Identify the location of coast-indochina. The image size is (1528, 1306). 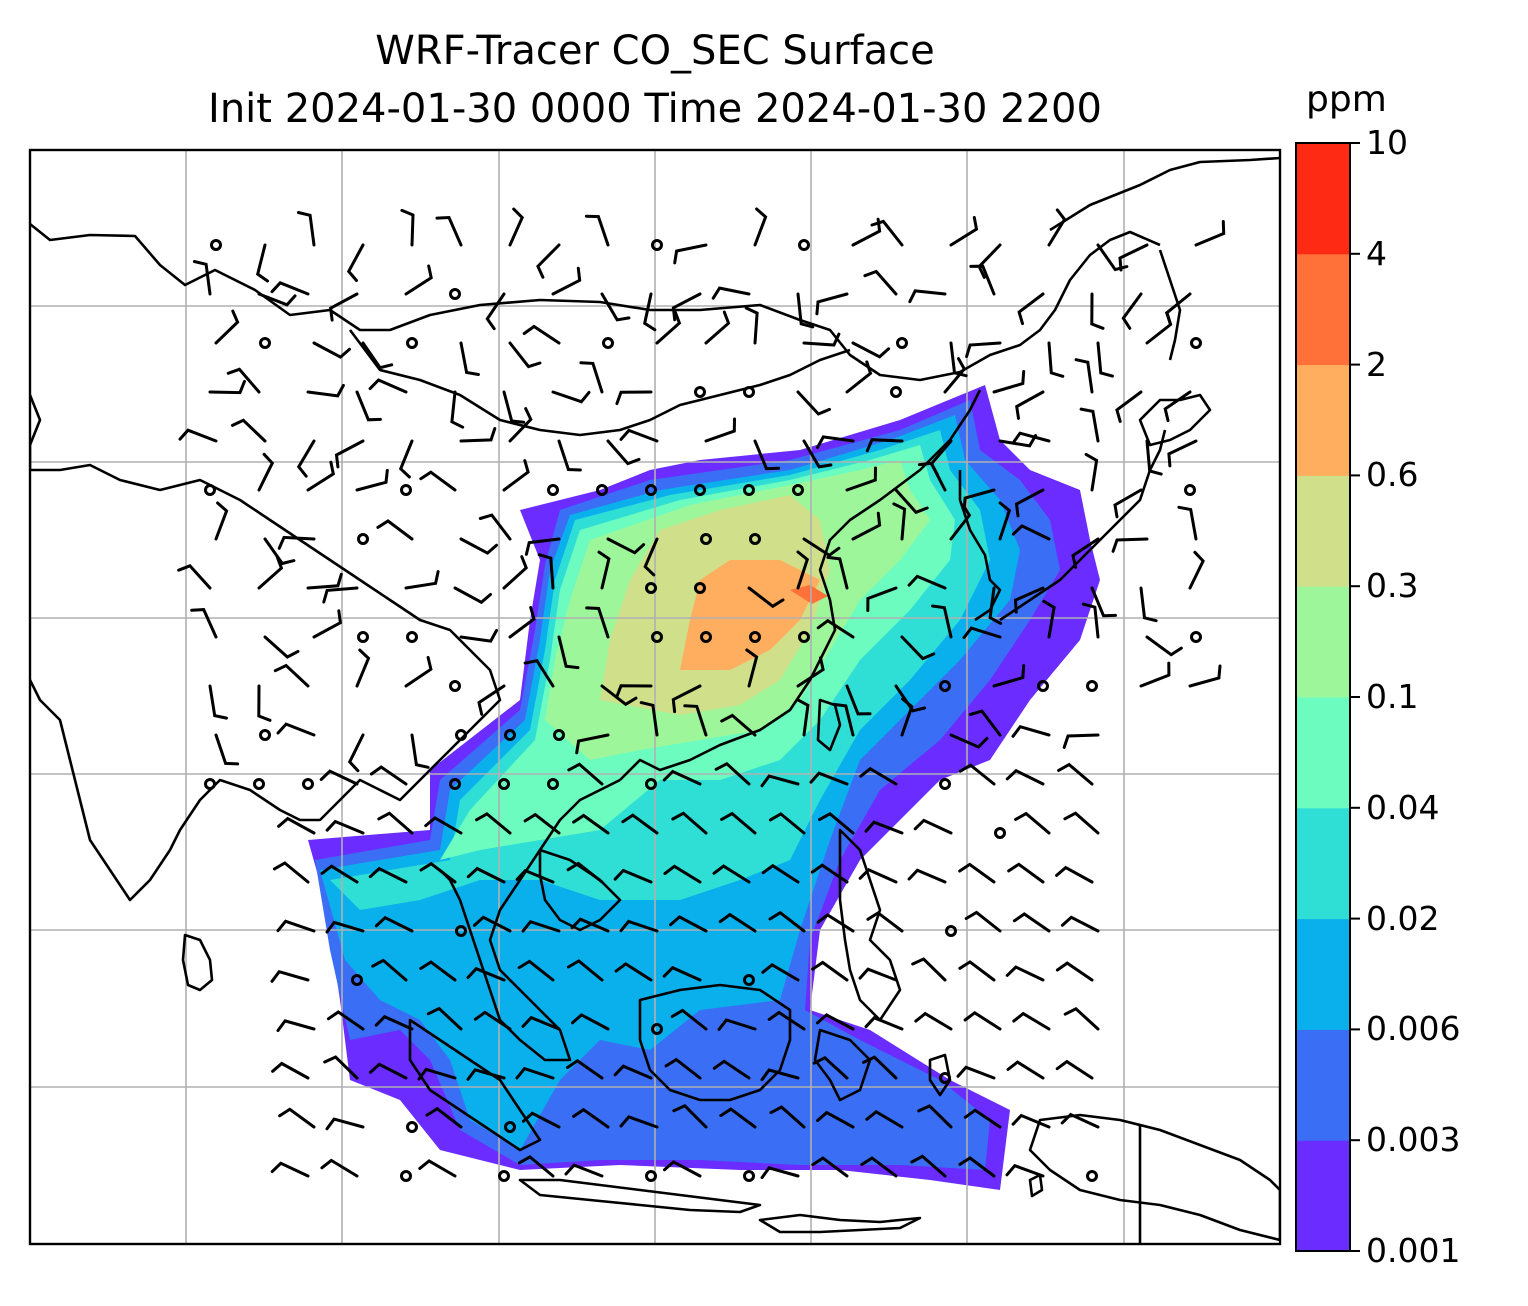
(530, 920).